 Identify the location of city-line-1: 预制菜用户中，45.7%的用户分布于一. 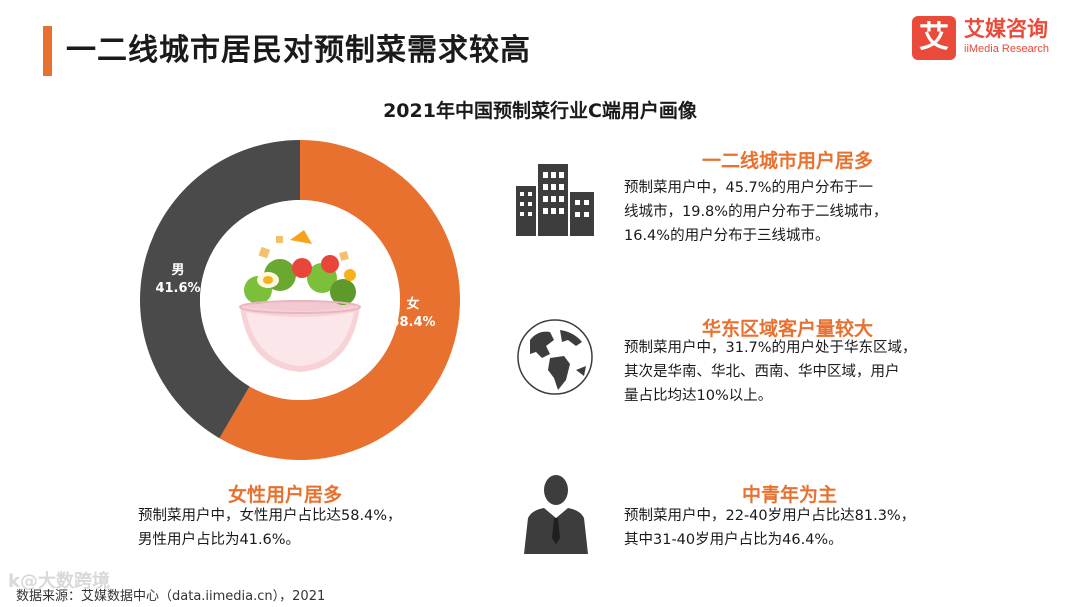
(749, 188).